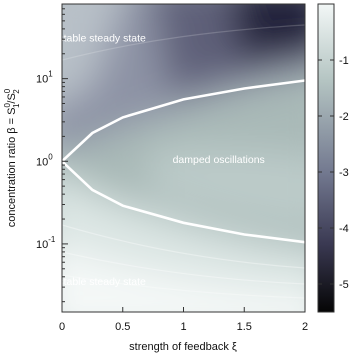  Describe the element at coordinates (183, 327) in the screenshot. I see `x-tick-label: 1` at that location.